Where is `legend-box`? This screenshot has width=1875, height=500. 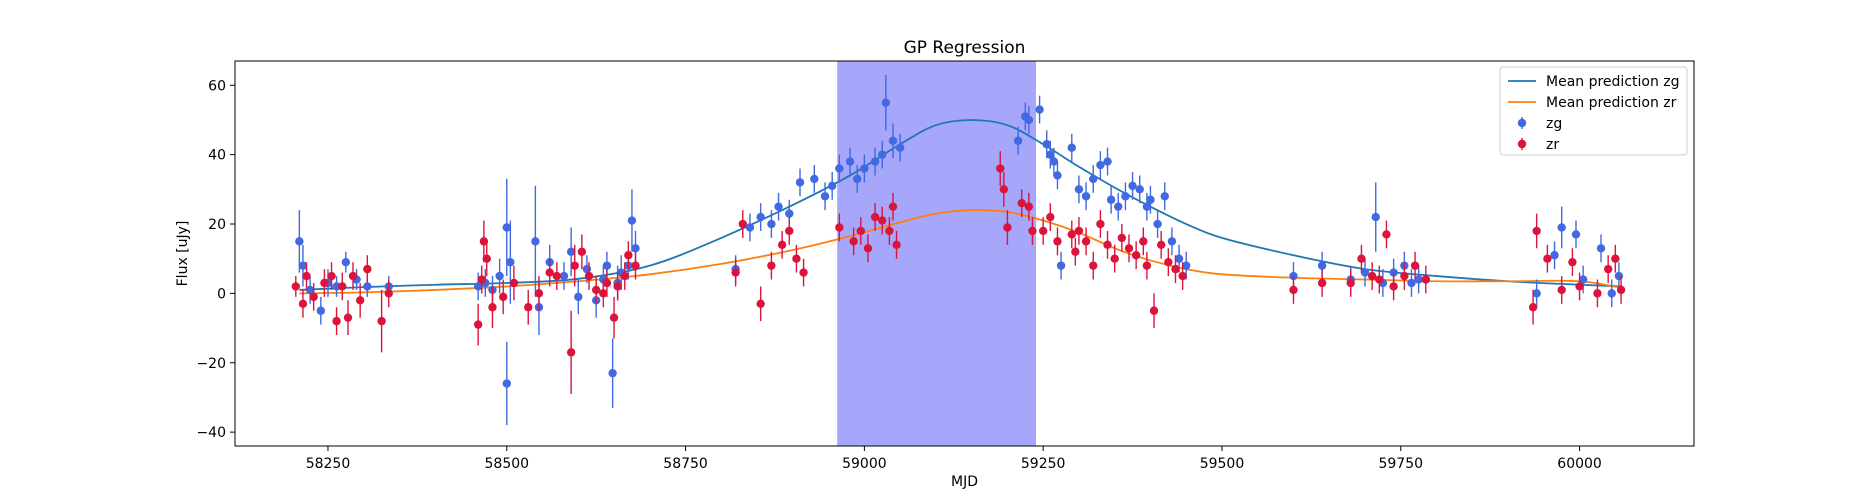
legend-box is located at coordinates (1593, 111).